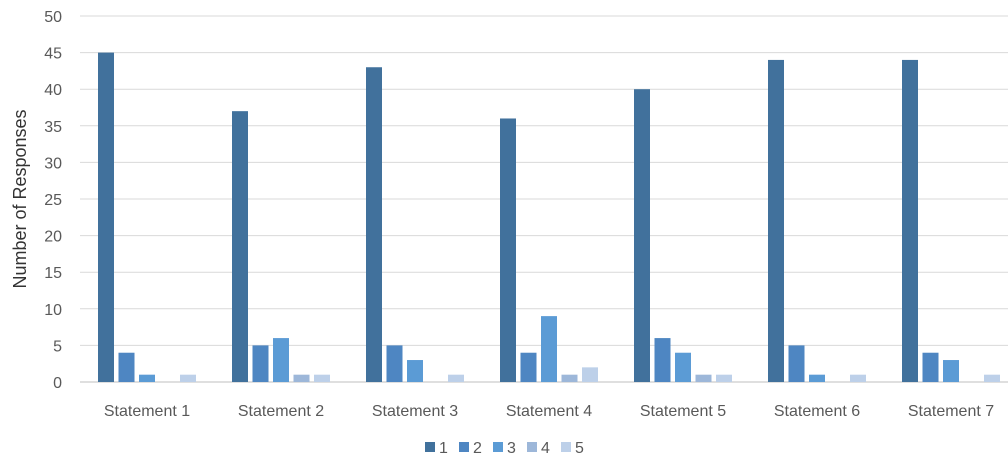  I want to click on y-tick-label: 25, so click(53, 200).